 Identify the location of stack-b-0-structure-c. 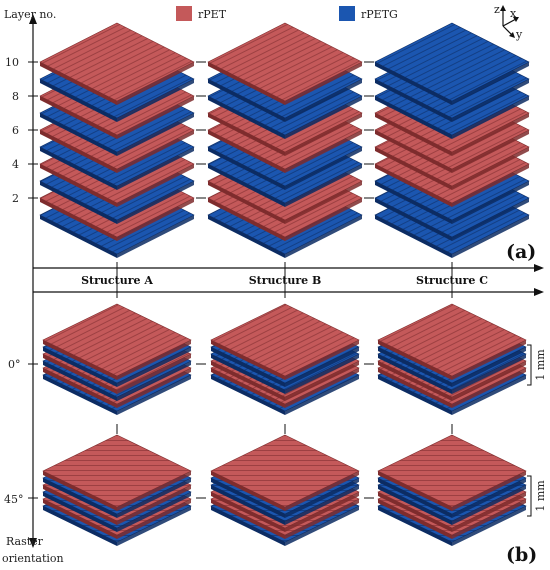
(452, 359).